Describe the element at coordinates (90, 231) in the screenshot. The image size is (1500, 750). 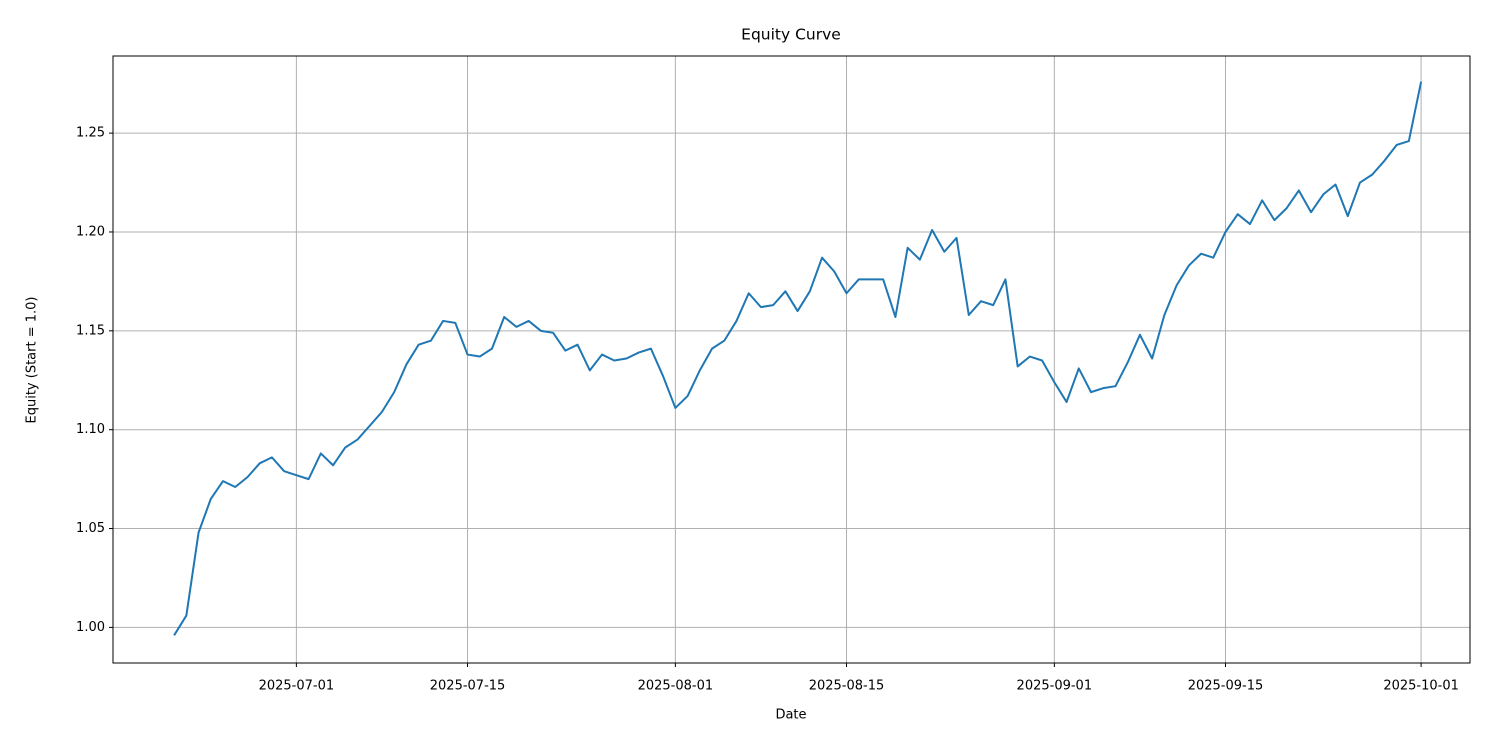
I see `y-tick-label: 1.20` at that location.